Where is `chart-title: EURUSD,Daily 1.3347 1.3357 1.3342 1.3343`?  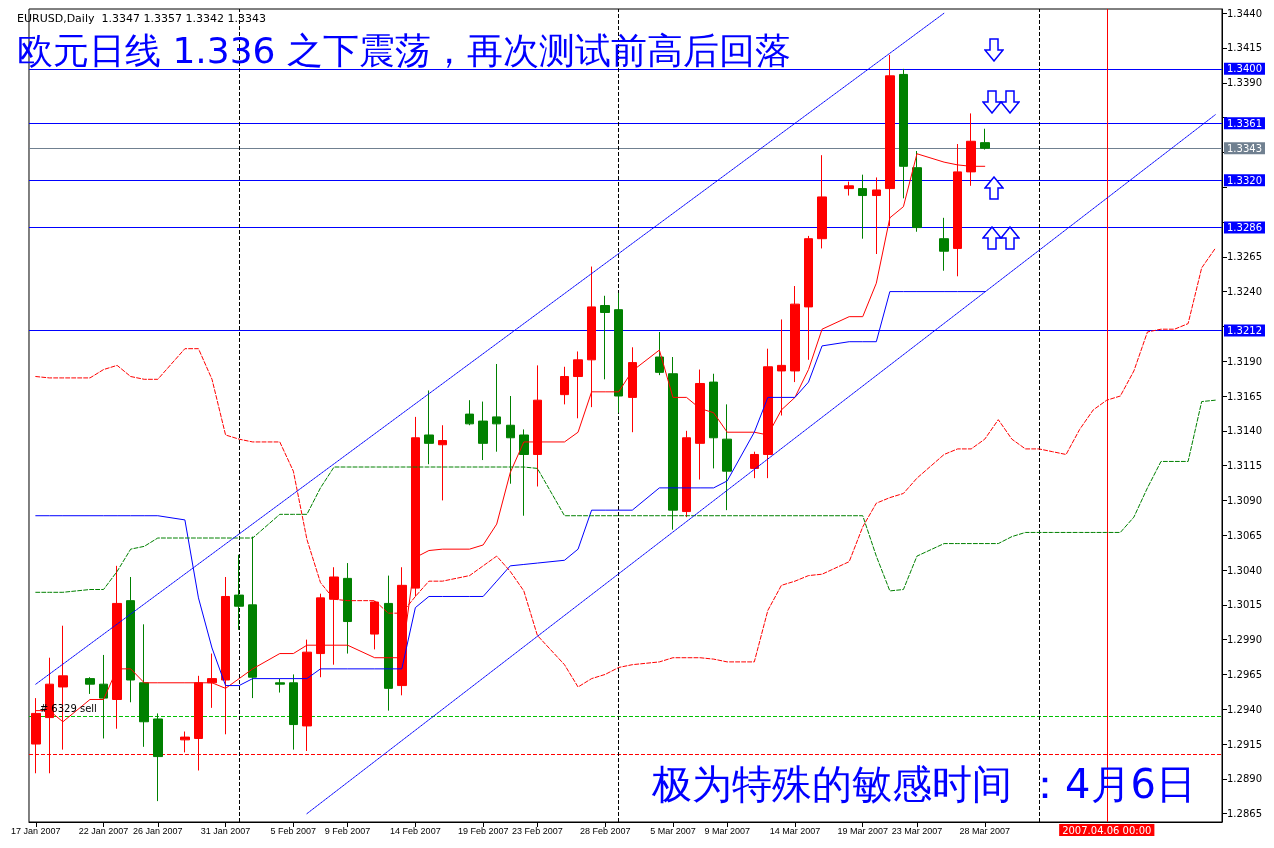
chart-title: EURUSD,Daily 1.3347 1.3357 1.3342 1.3343 is located at coordinates (141, 18).